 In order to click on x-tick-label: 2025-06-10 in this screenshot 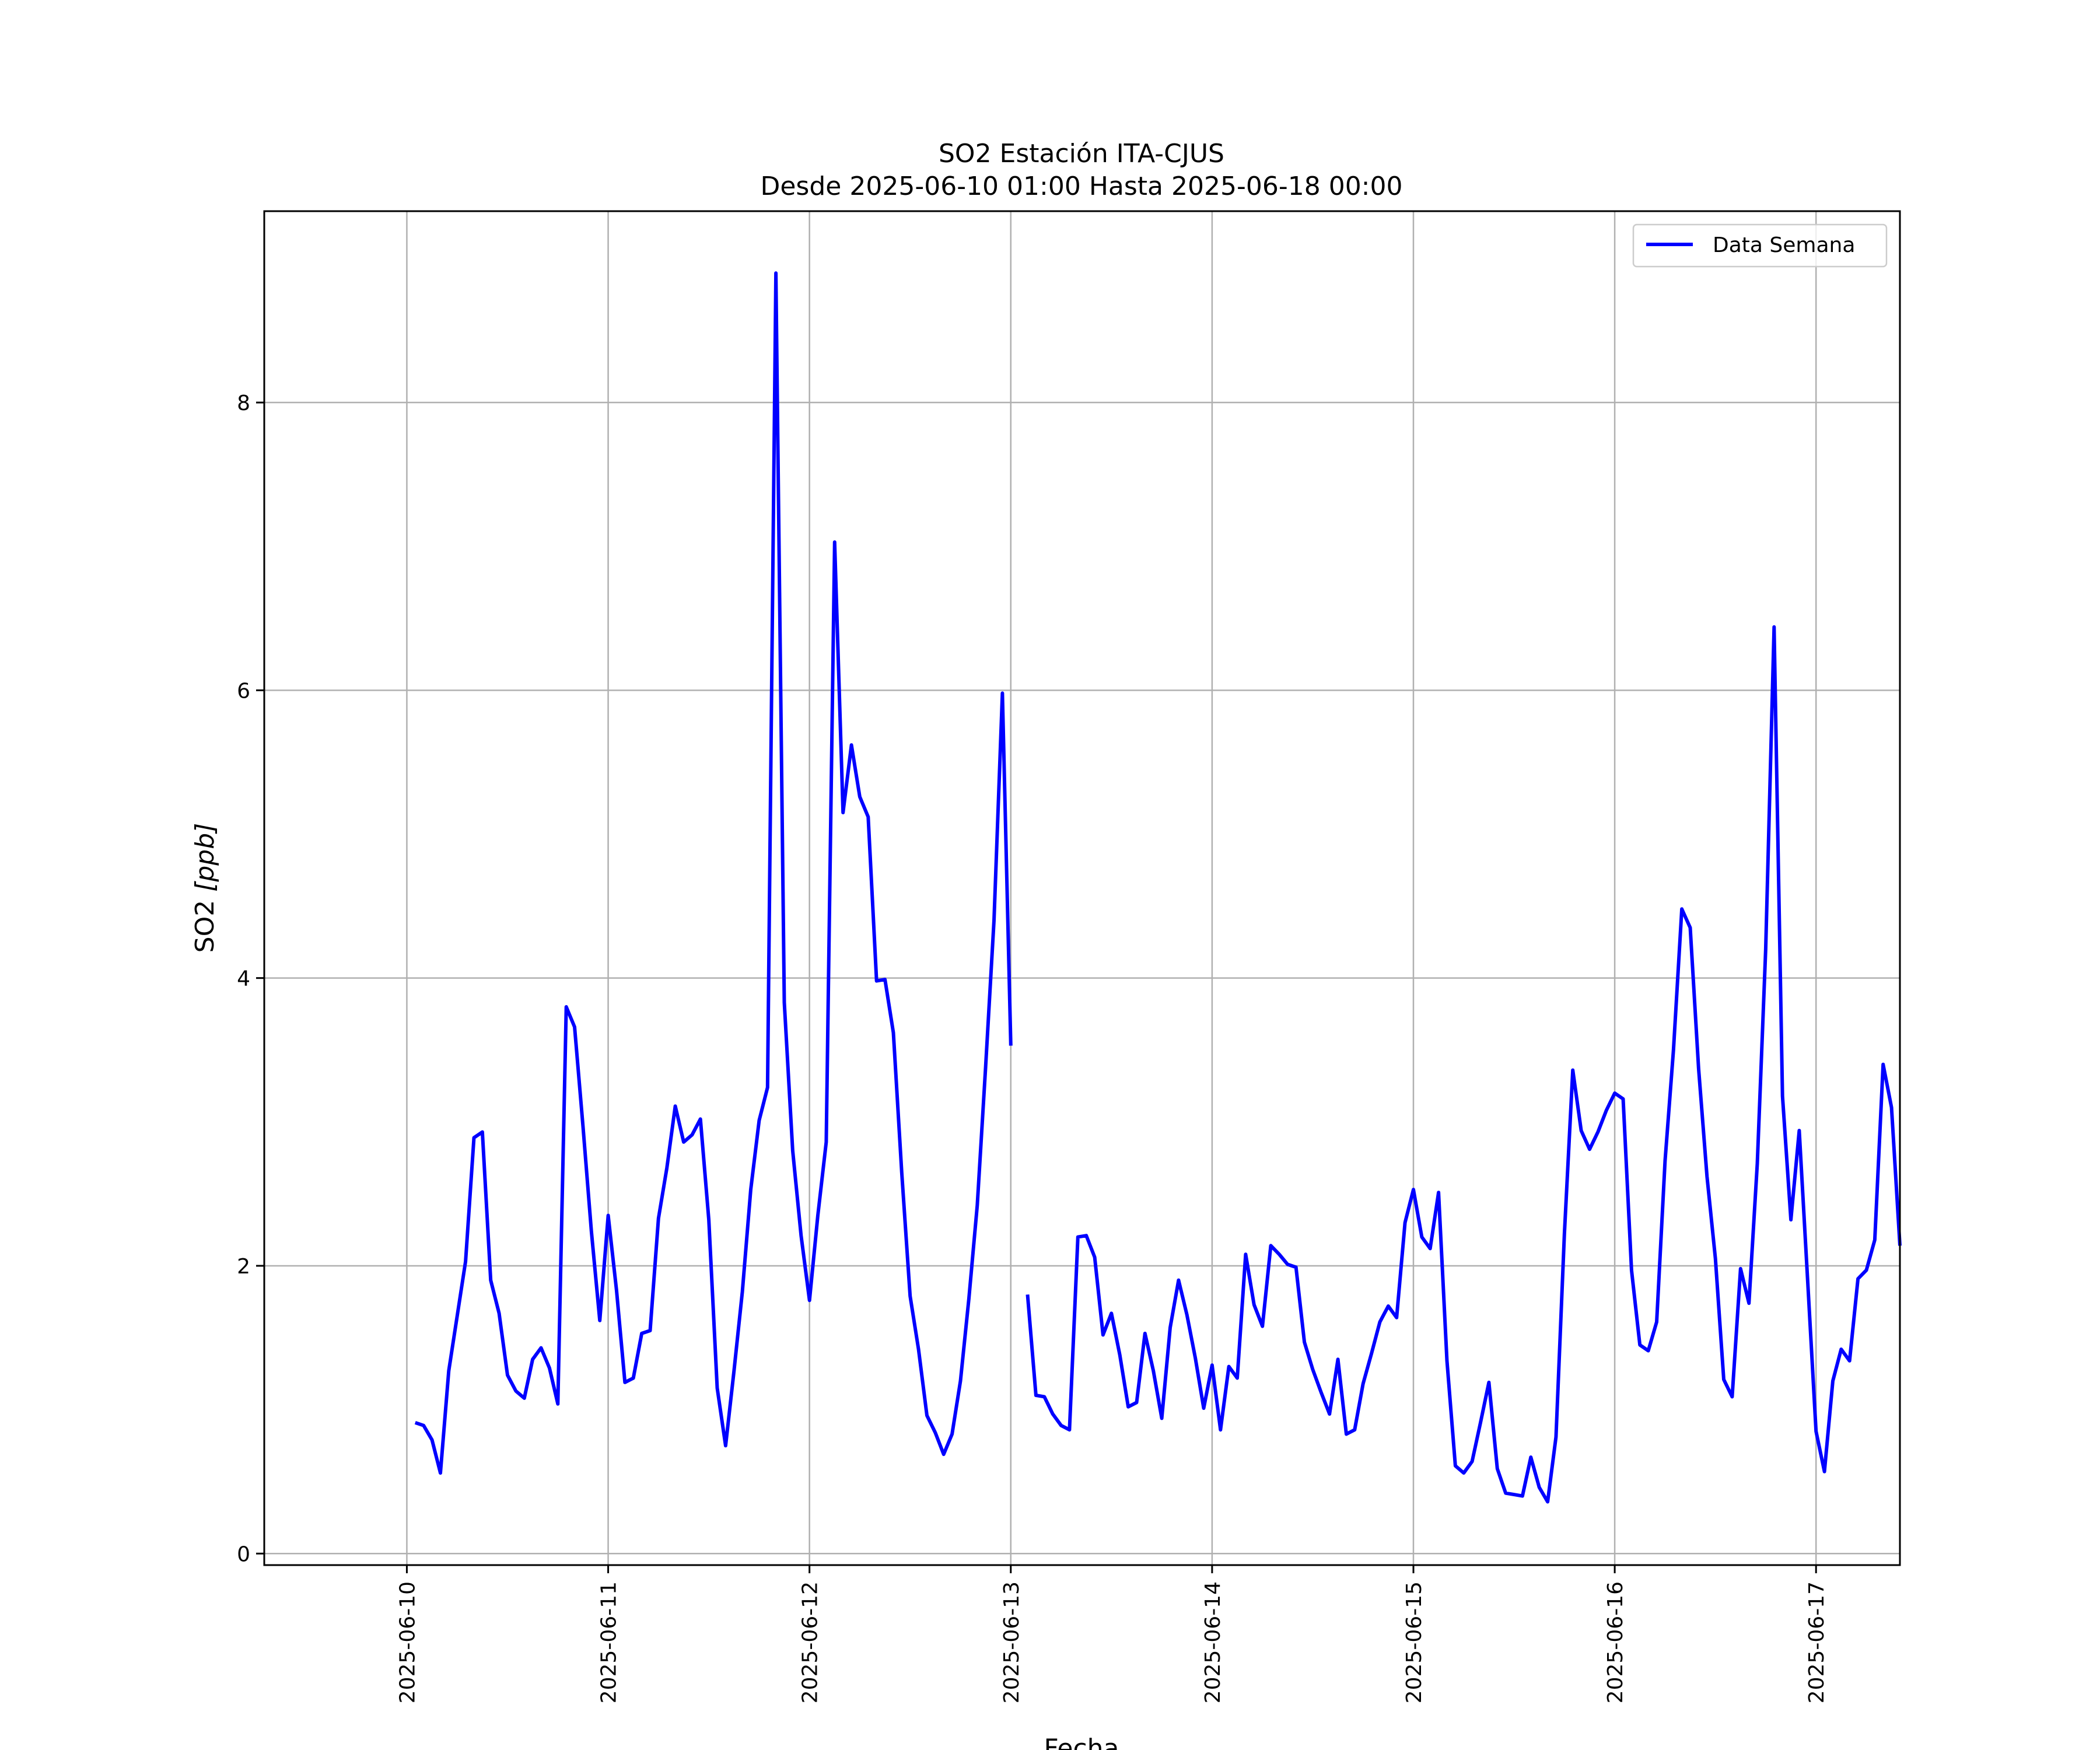, I will do `click(407, 1642)`.